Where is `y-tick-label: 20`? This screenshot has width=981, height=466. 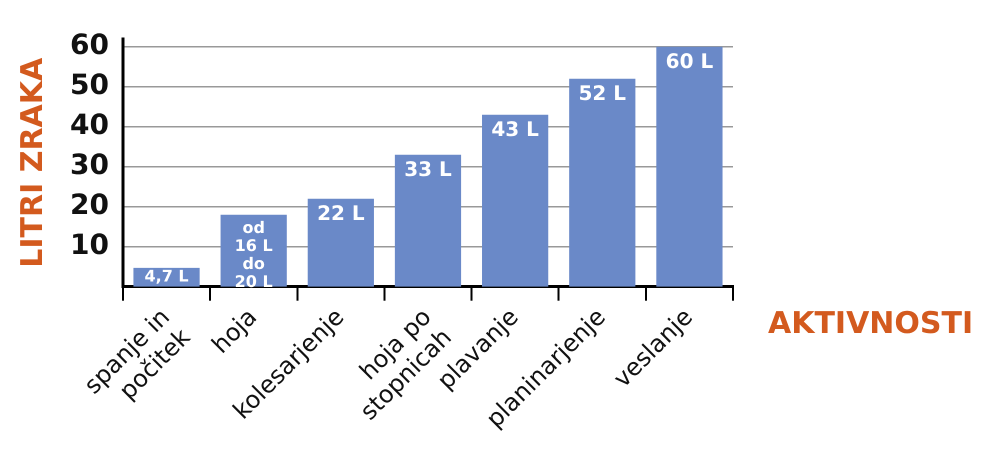 y-tick-label: 20 is located at coordinates (89, 205).